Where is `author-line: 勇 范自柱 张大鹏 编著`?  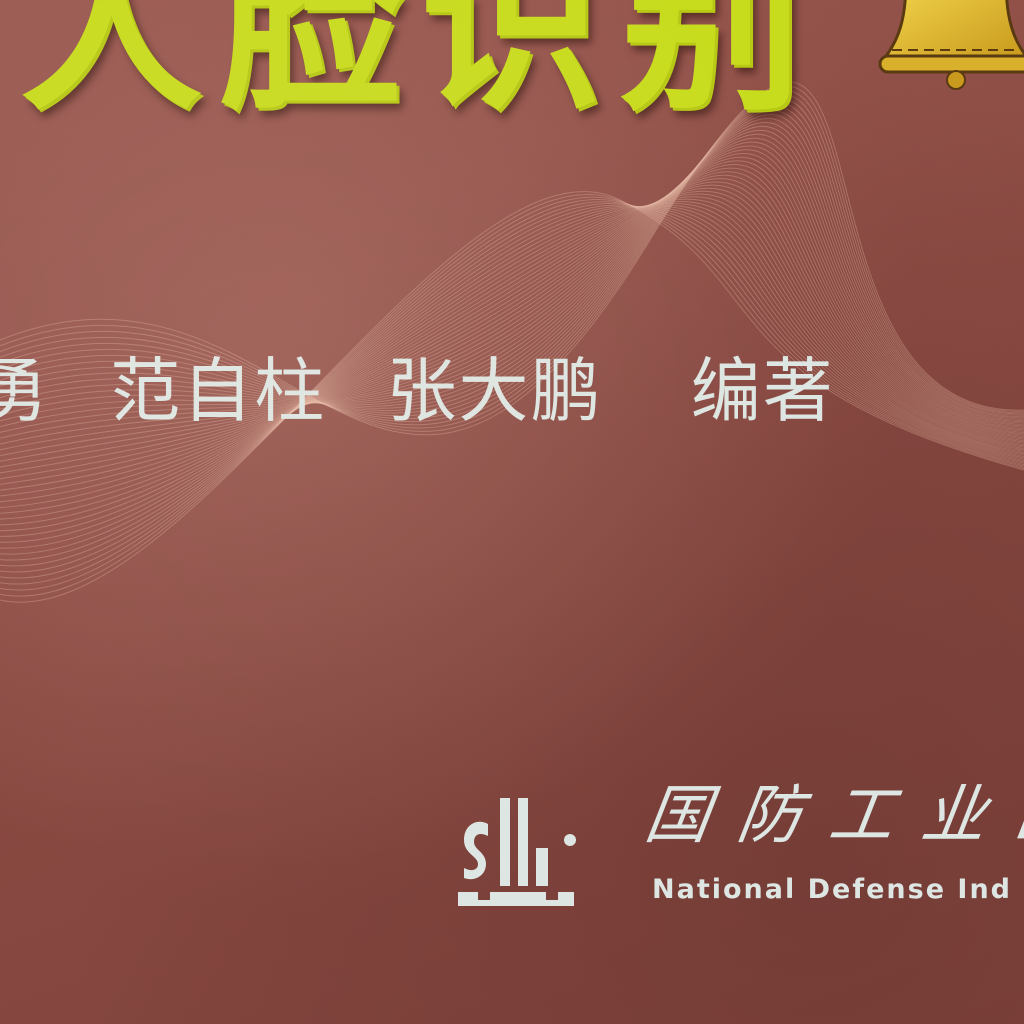 author-line: 勇 范自柱 张大鹏 编著 is located at coordinates (417, 391).